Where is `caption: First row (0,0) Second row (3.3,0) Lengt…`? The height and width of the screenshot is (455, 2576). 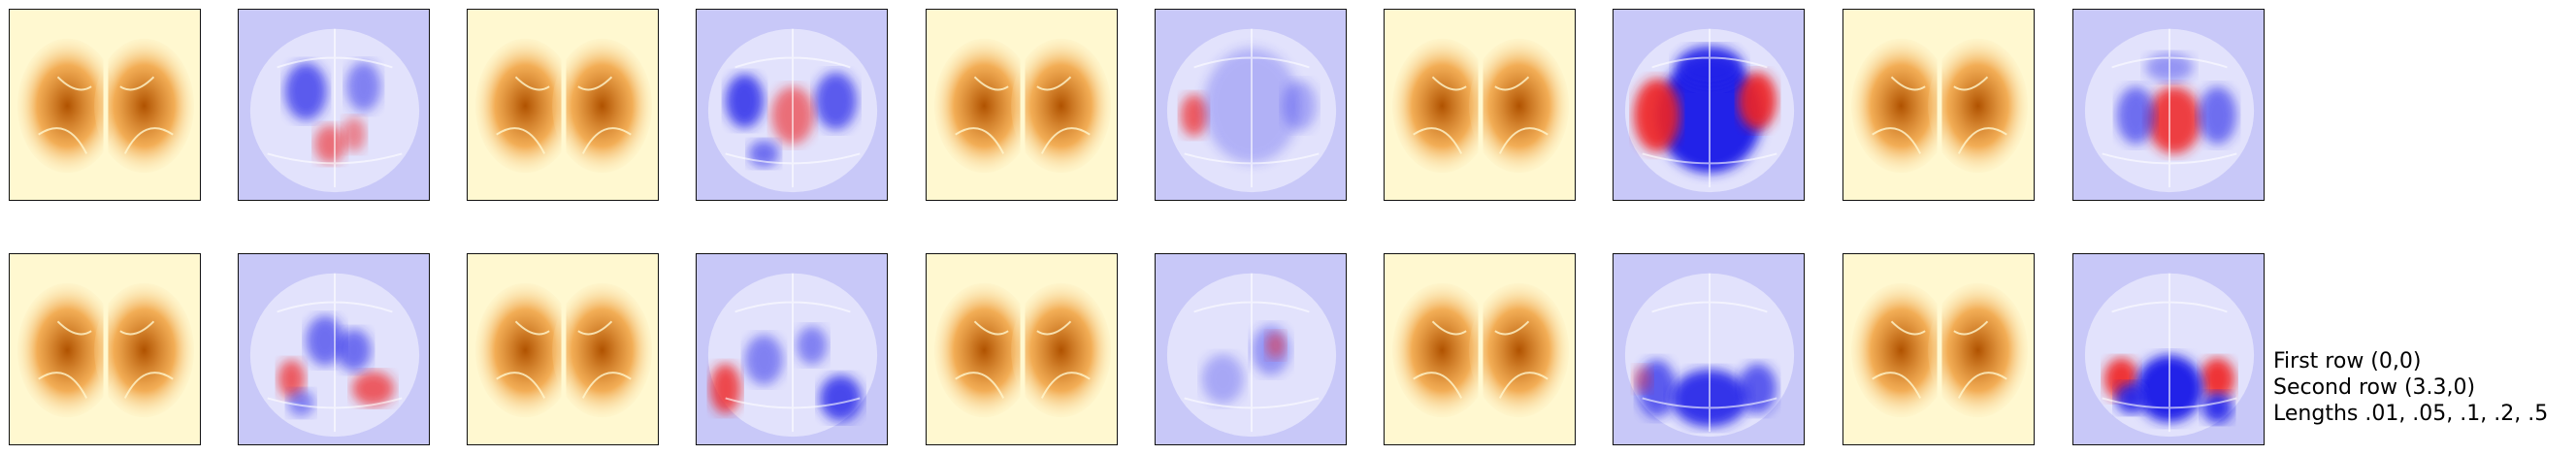 caption: First row (0,0) Second row (3.3,0) Lengt… is located at coordinates (2410, 387).